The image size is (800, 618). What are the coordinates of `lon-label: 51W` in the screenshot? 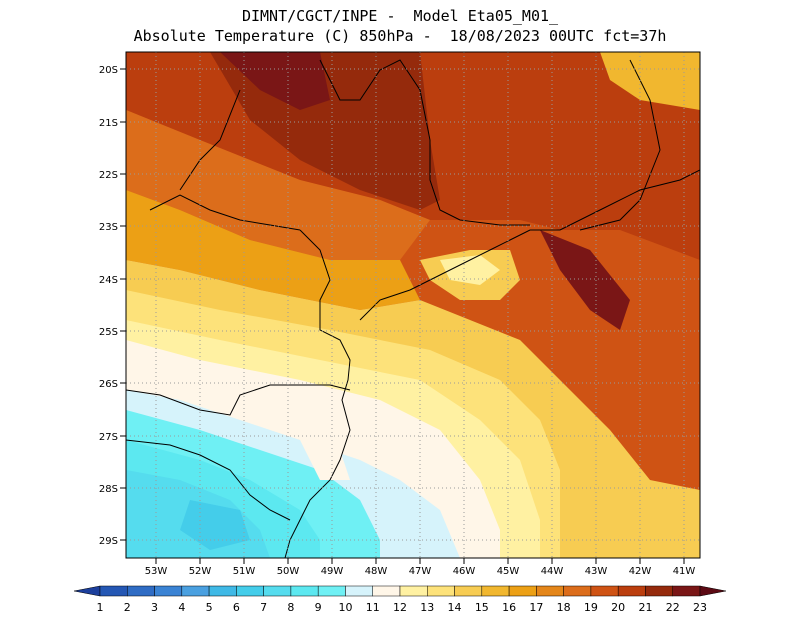 It's located at (244, 571).